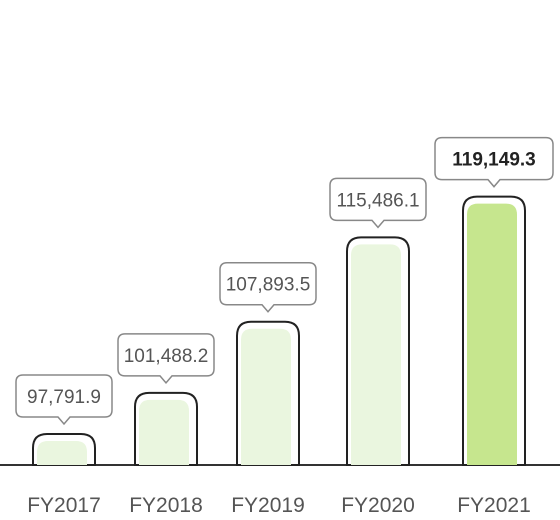 This screenshot has width=560, height=520. I want to click on value-label: 115,486.1, so click(377, 200).